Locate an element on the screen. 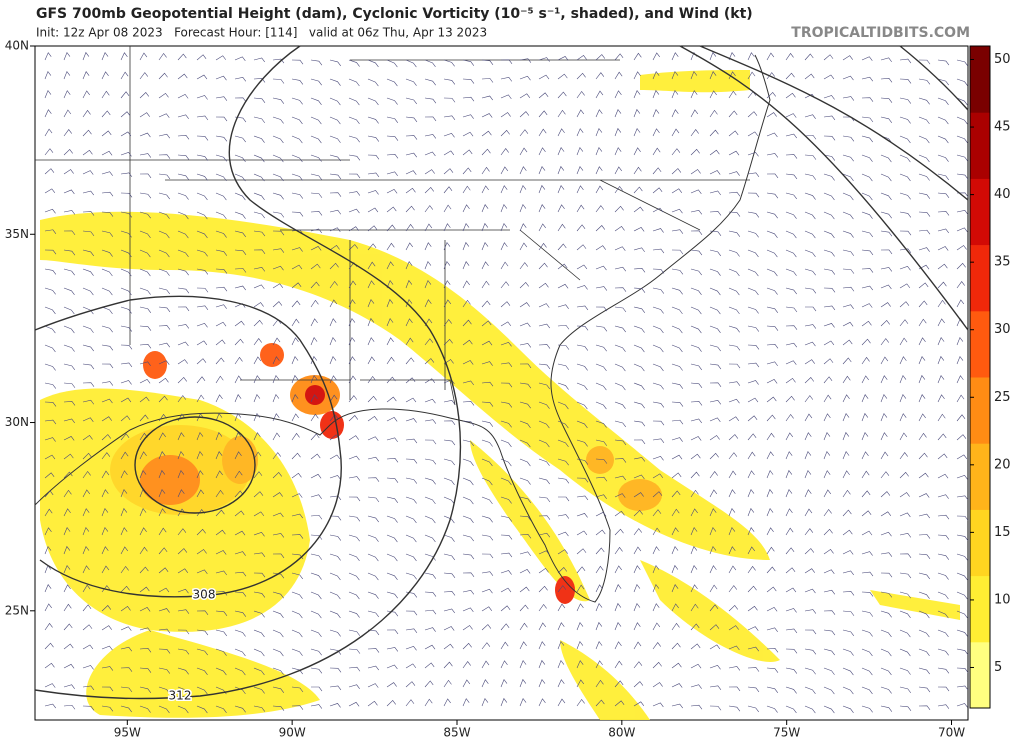 This screenshot has width=1024, height=742. colorbar-swatch is located at coordinates (980, 79).